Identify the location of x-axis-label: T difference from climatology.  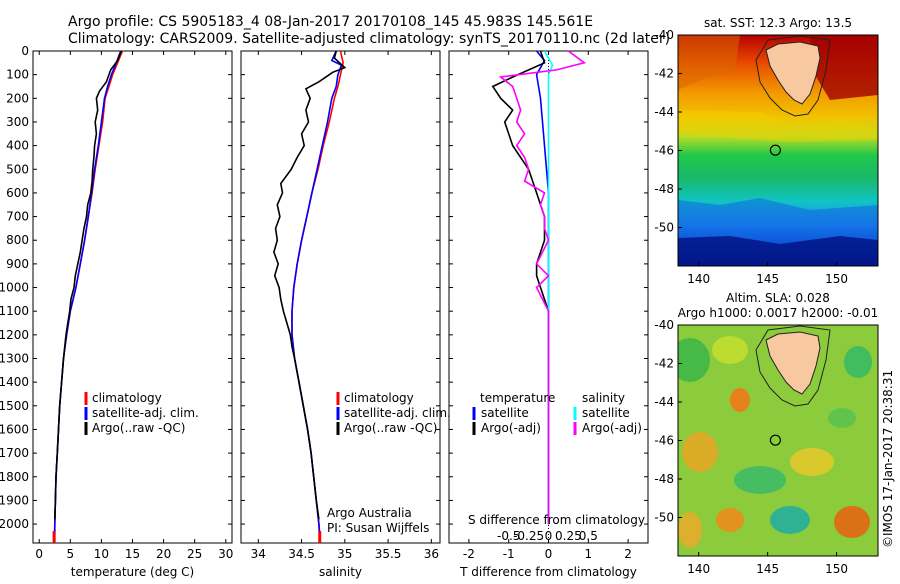
(548, 572).